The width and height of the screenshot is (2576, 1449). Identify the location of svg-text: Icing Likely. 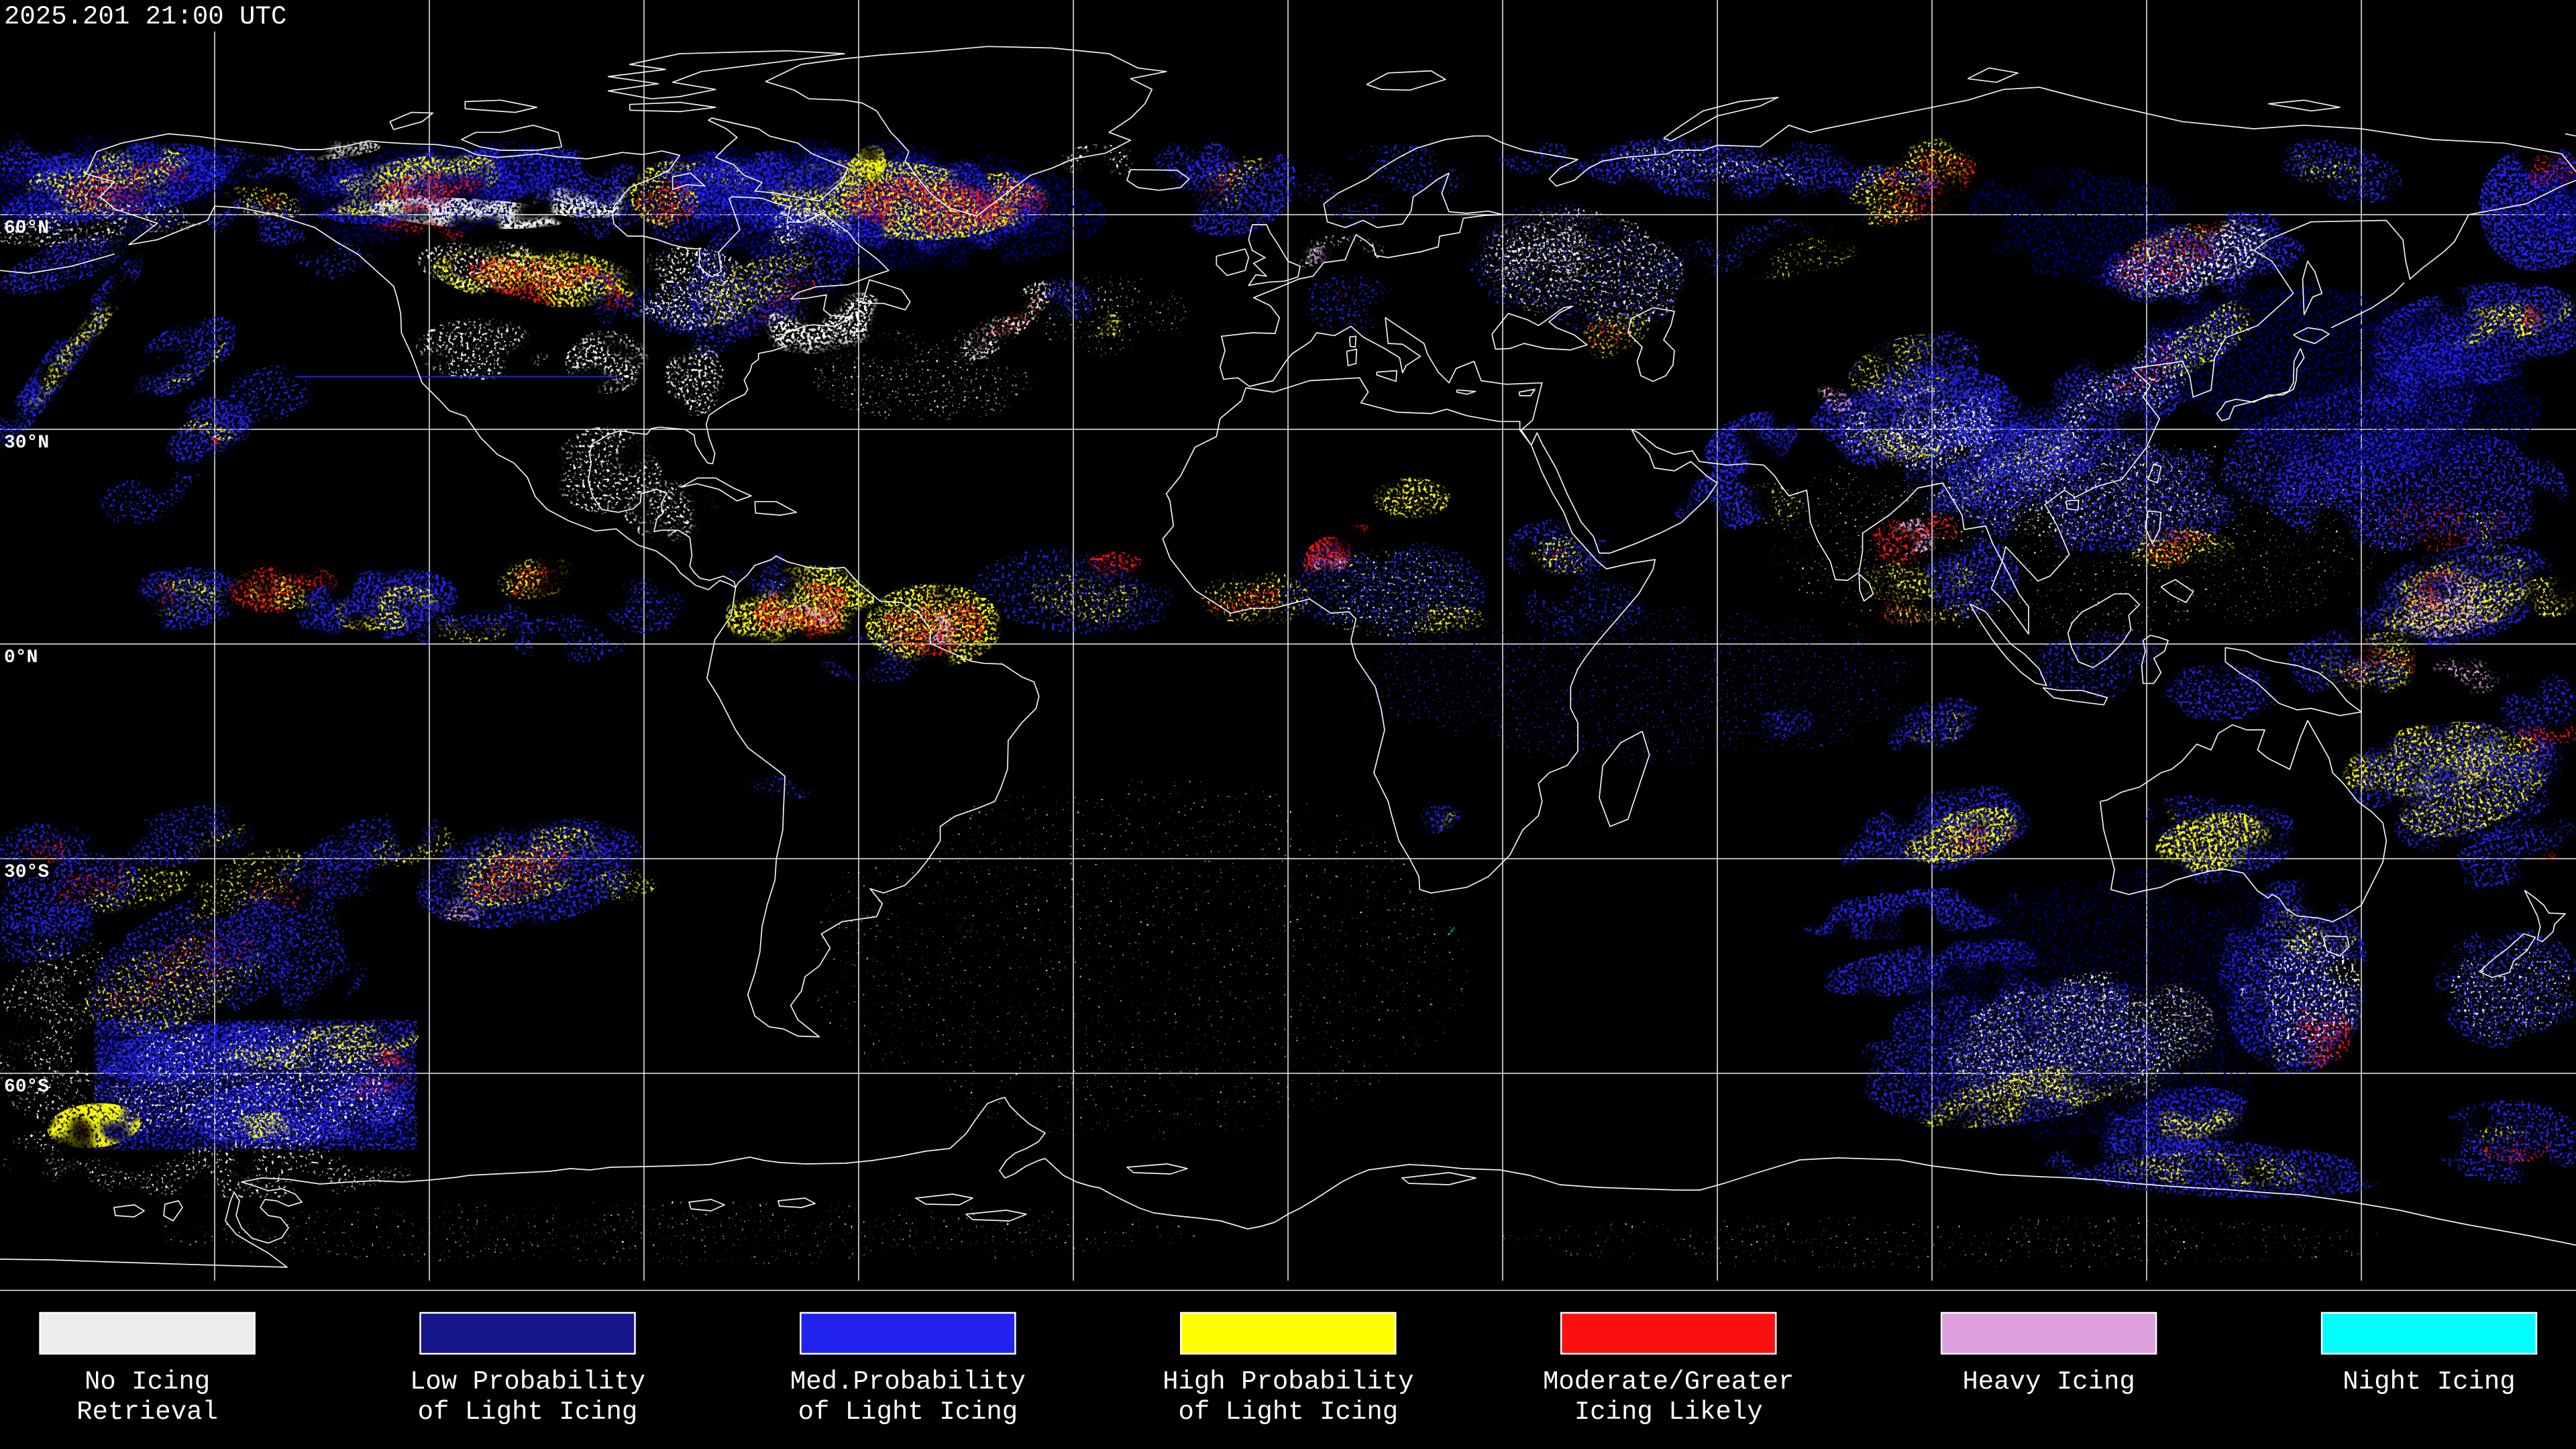
(1668, 1412).